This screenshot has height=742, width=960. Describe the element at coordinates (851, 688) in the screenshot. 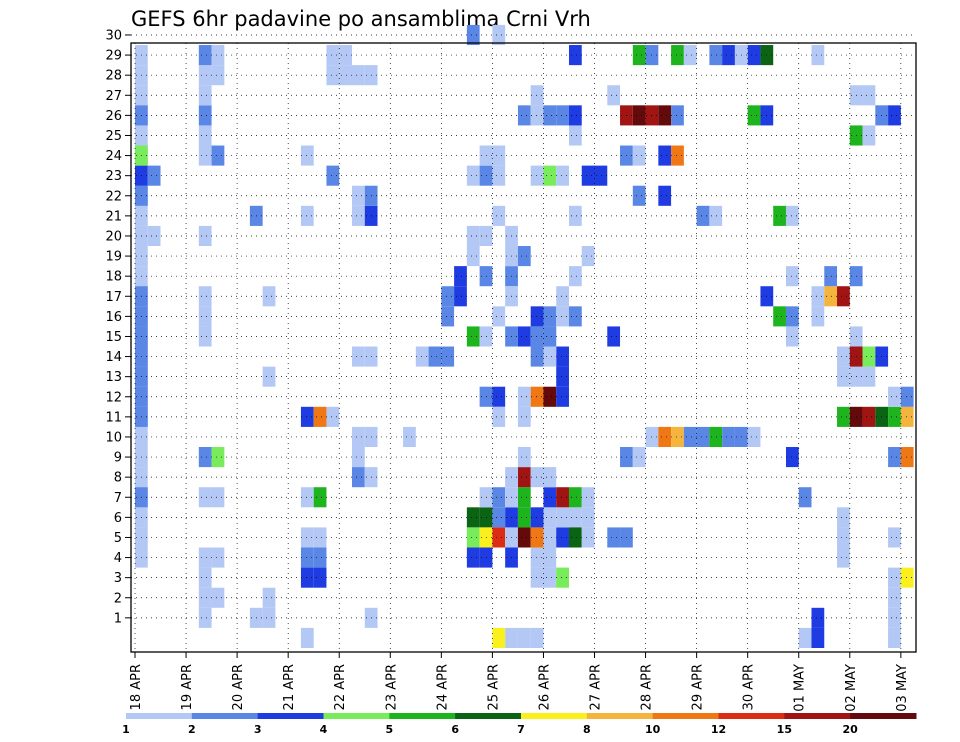

I see `x-tick-label: 02 MAY` at that location.